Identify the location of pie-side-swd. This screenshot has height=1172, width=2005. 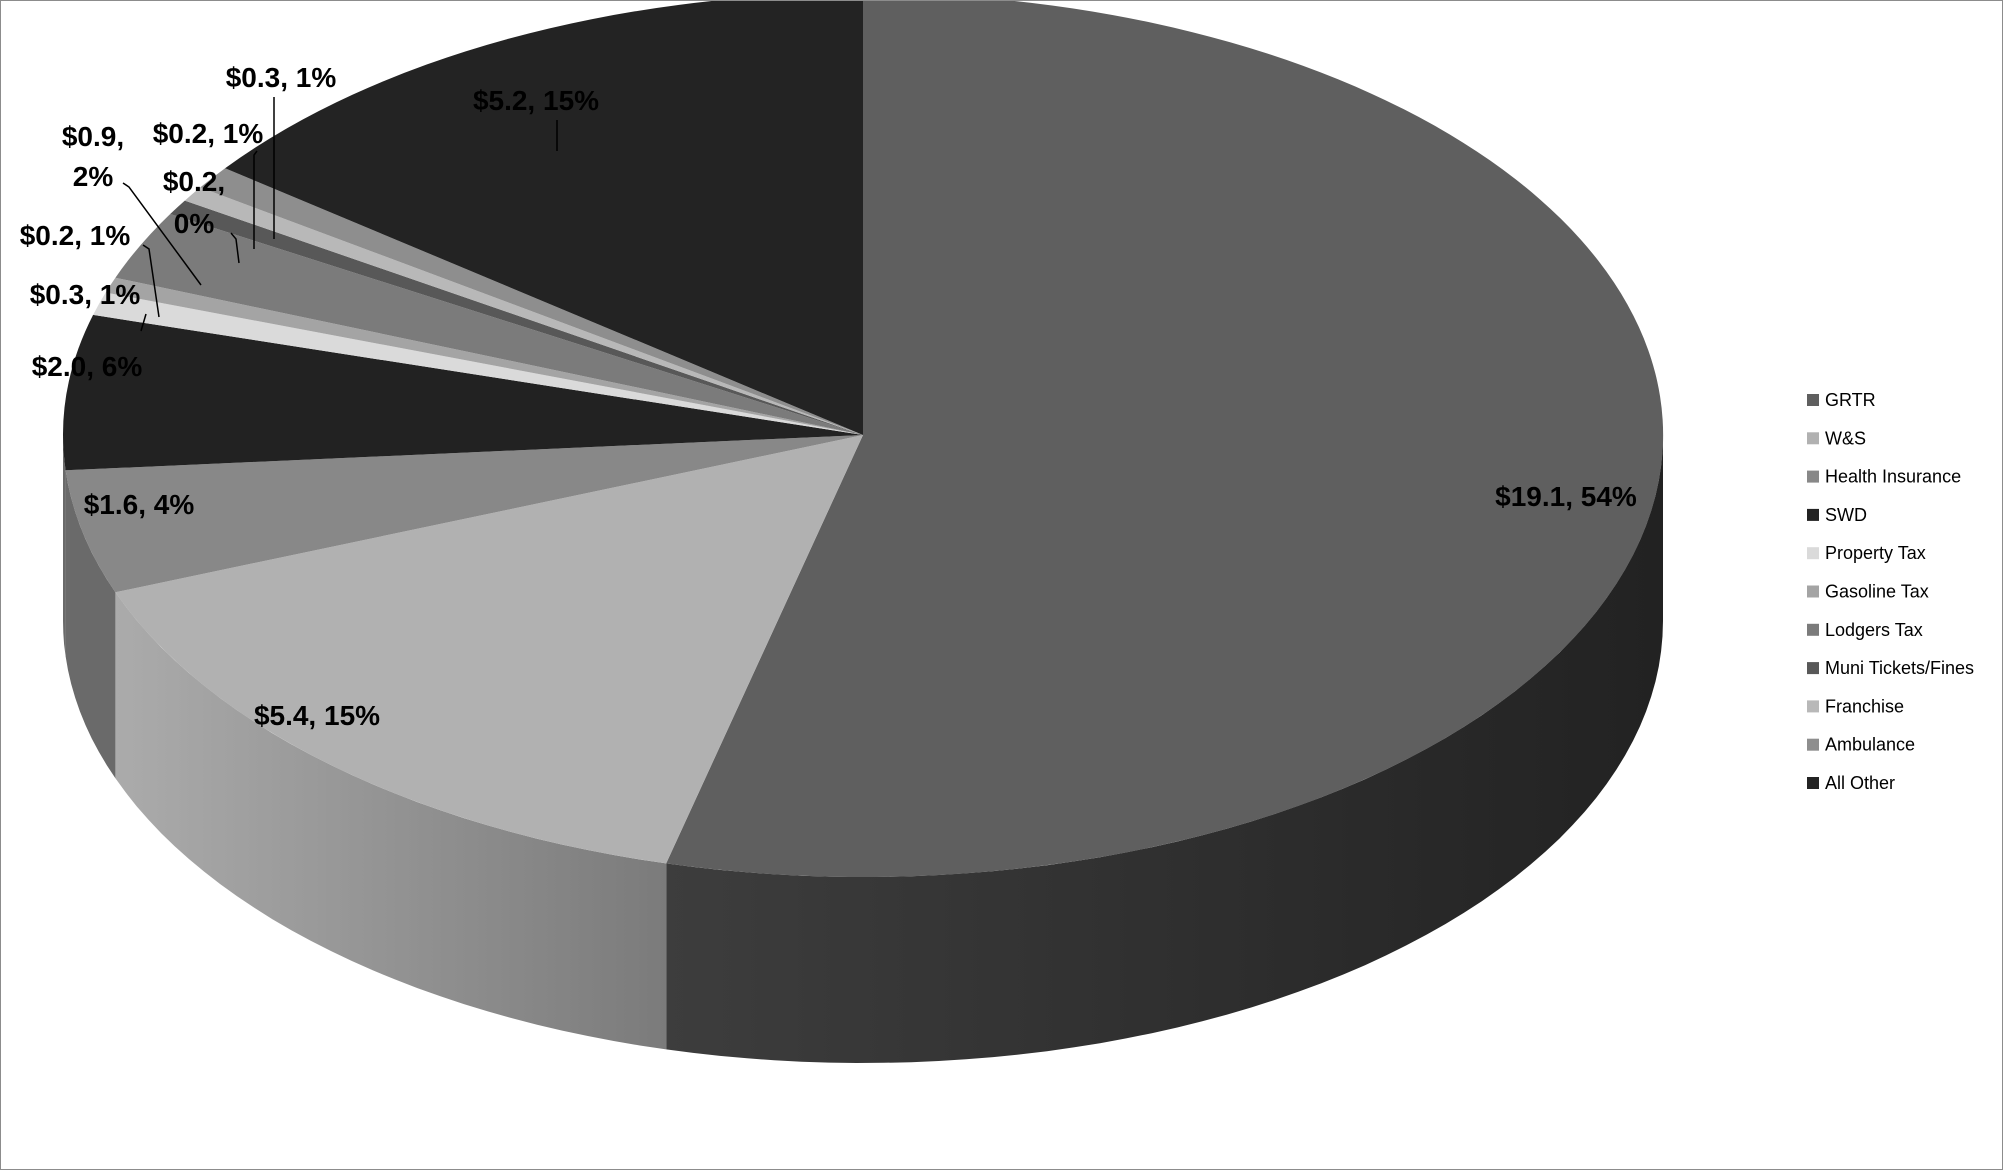
(64, 546).